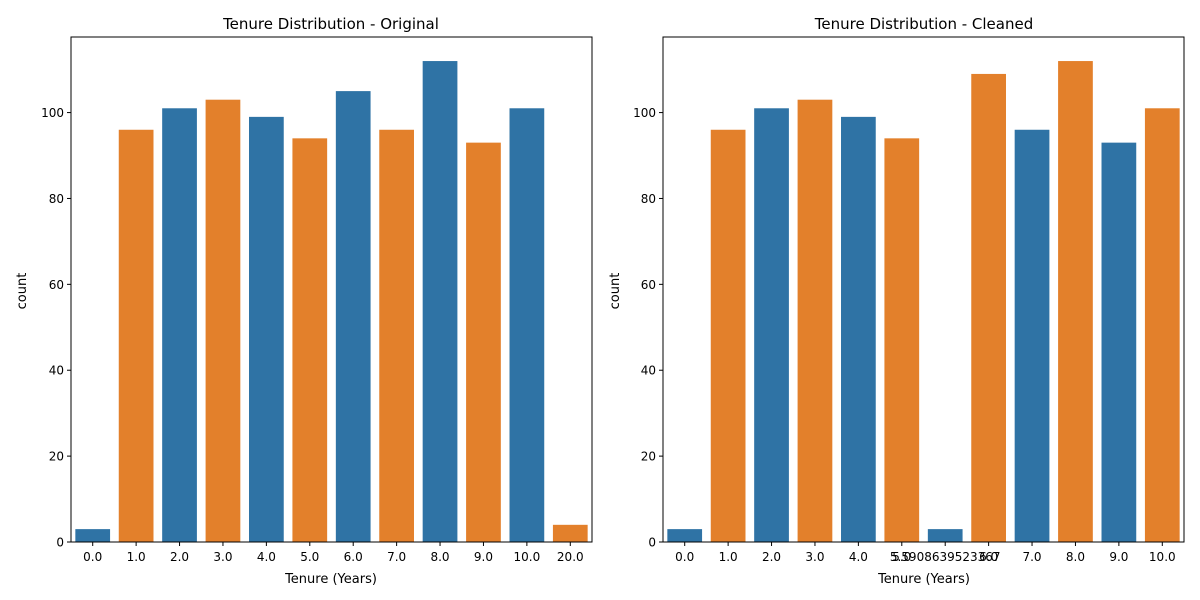 This screenshot has height=600, width=1200. What do you see at coordinates (945, 557) in the screenshot?
I see `x-tick-label: 5.5908639523367` at bounding box center [945, 557].